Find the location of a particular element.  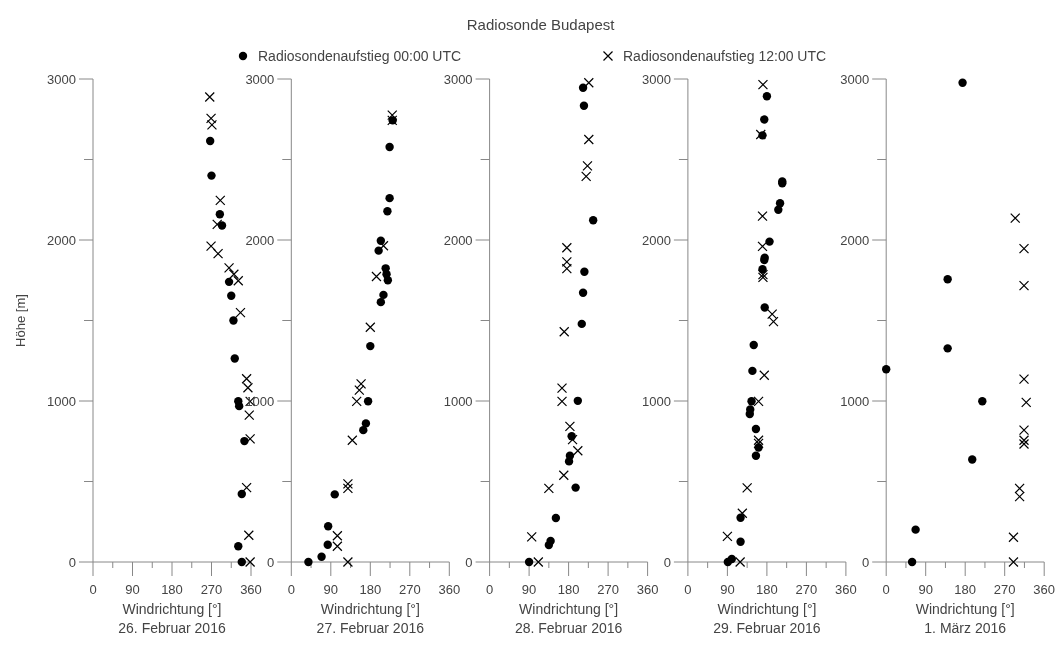

text: 28. Februar 2016 is located at coordinates (568, 628).